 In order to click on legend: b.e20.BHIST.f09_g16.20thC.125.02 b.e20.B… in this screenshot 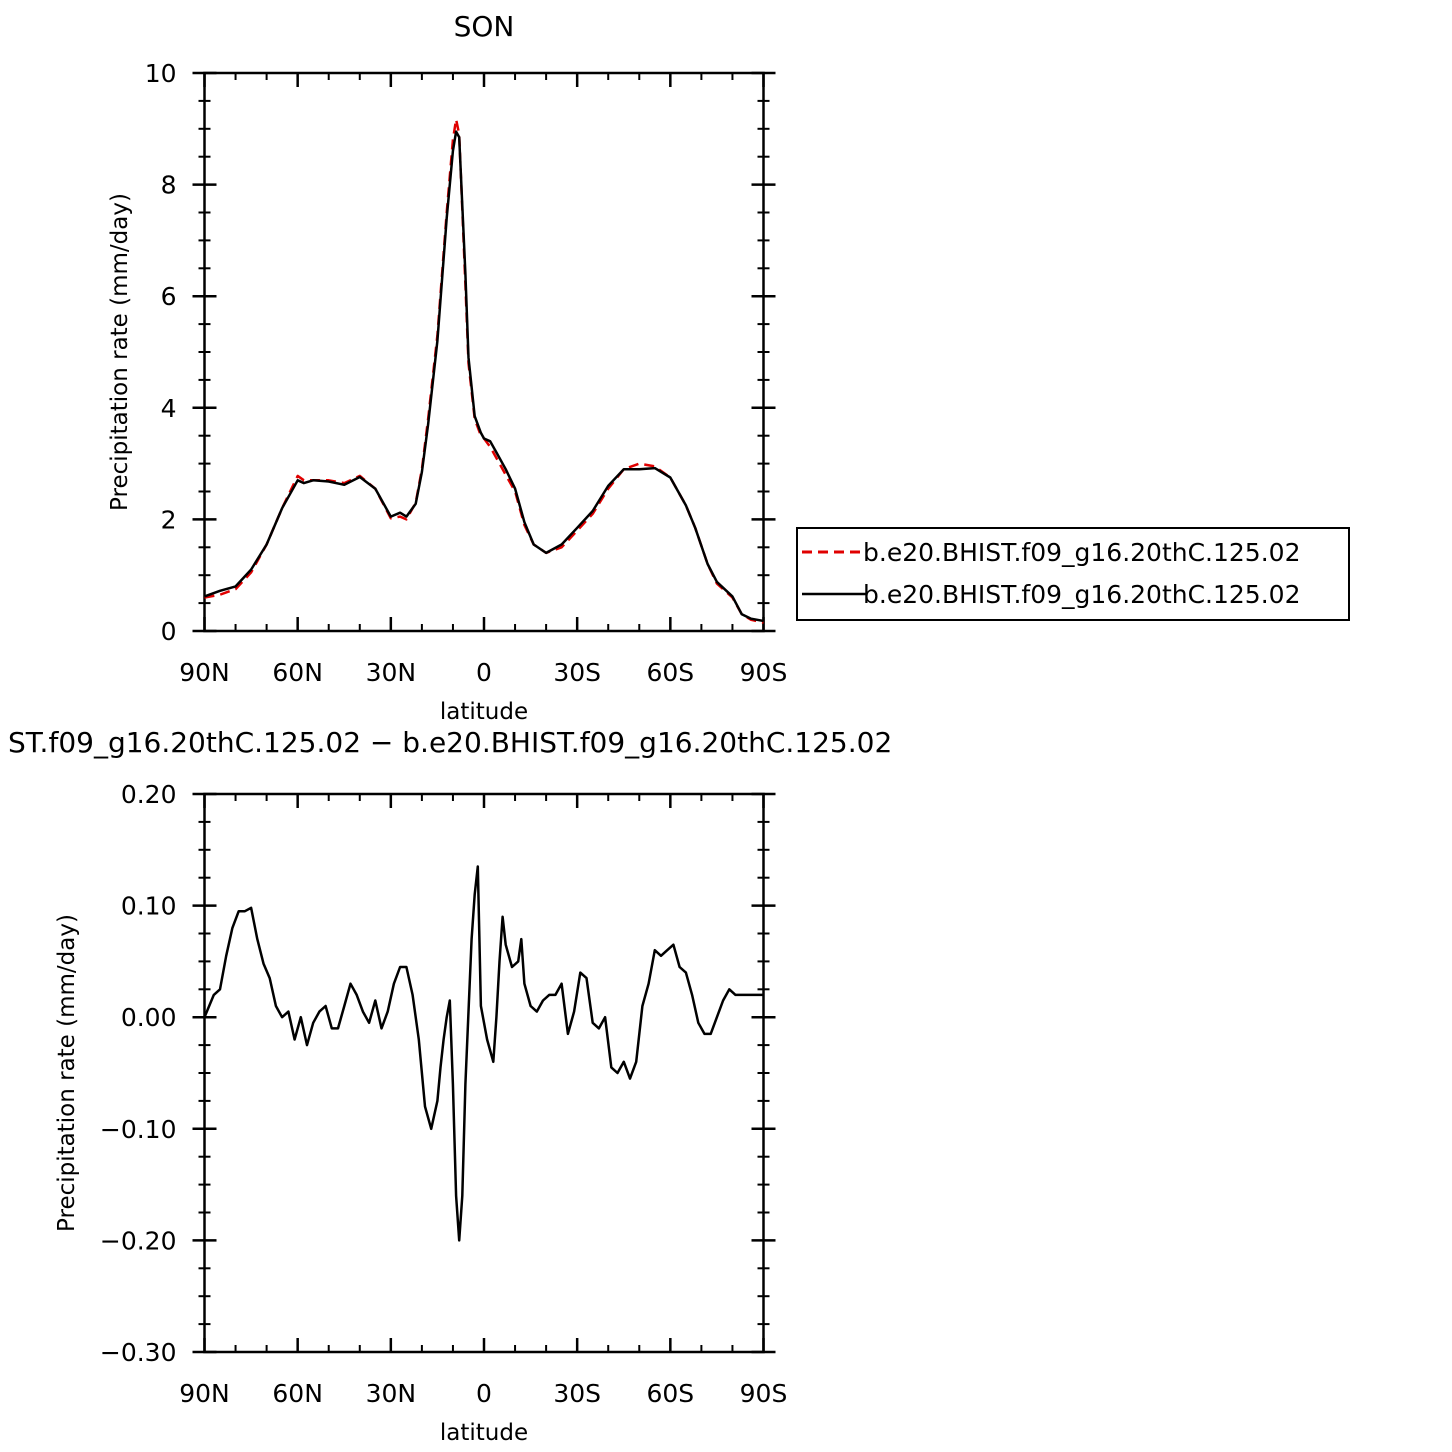, I will do `click(1073, 574)`.